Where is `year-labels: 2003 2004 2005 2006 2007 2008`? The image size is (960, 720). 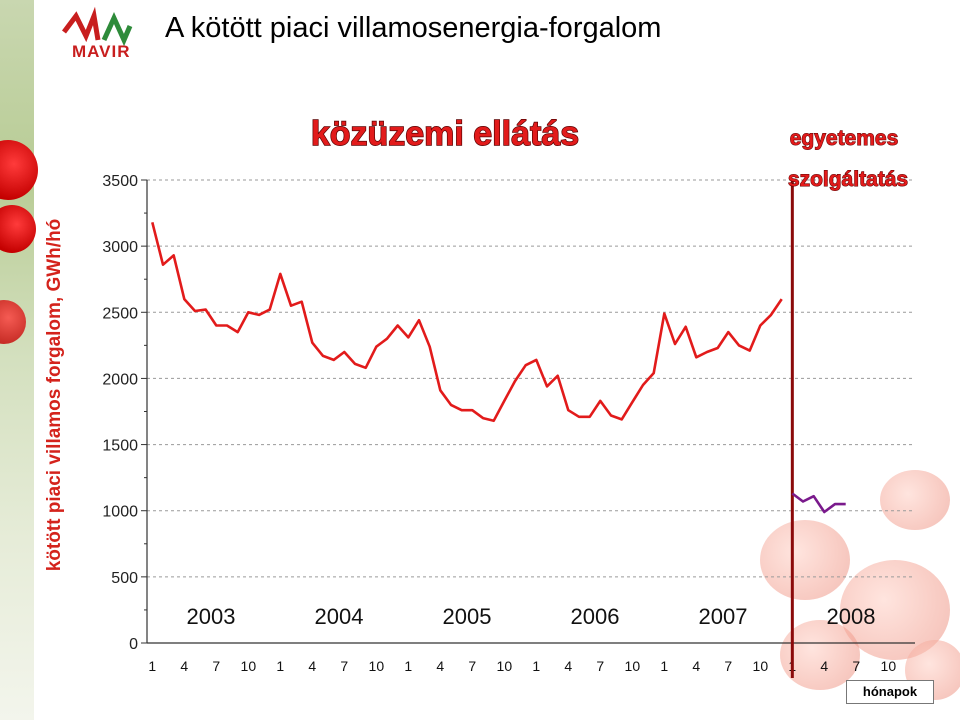
year-labels: 2003 2004 2005 2006 2007 2008 is located at coordinates (531, 616).